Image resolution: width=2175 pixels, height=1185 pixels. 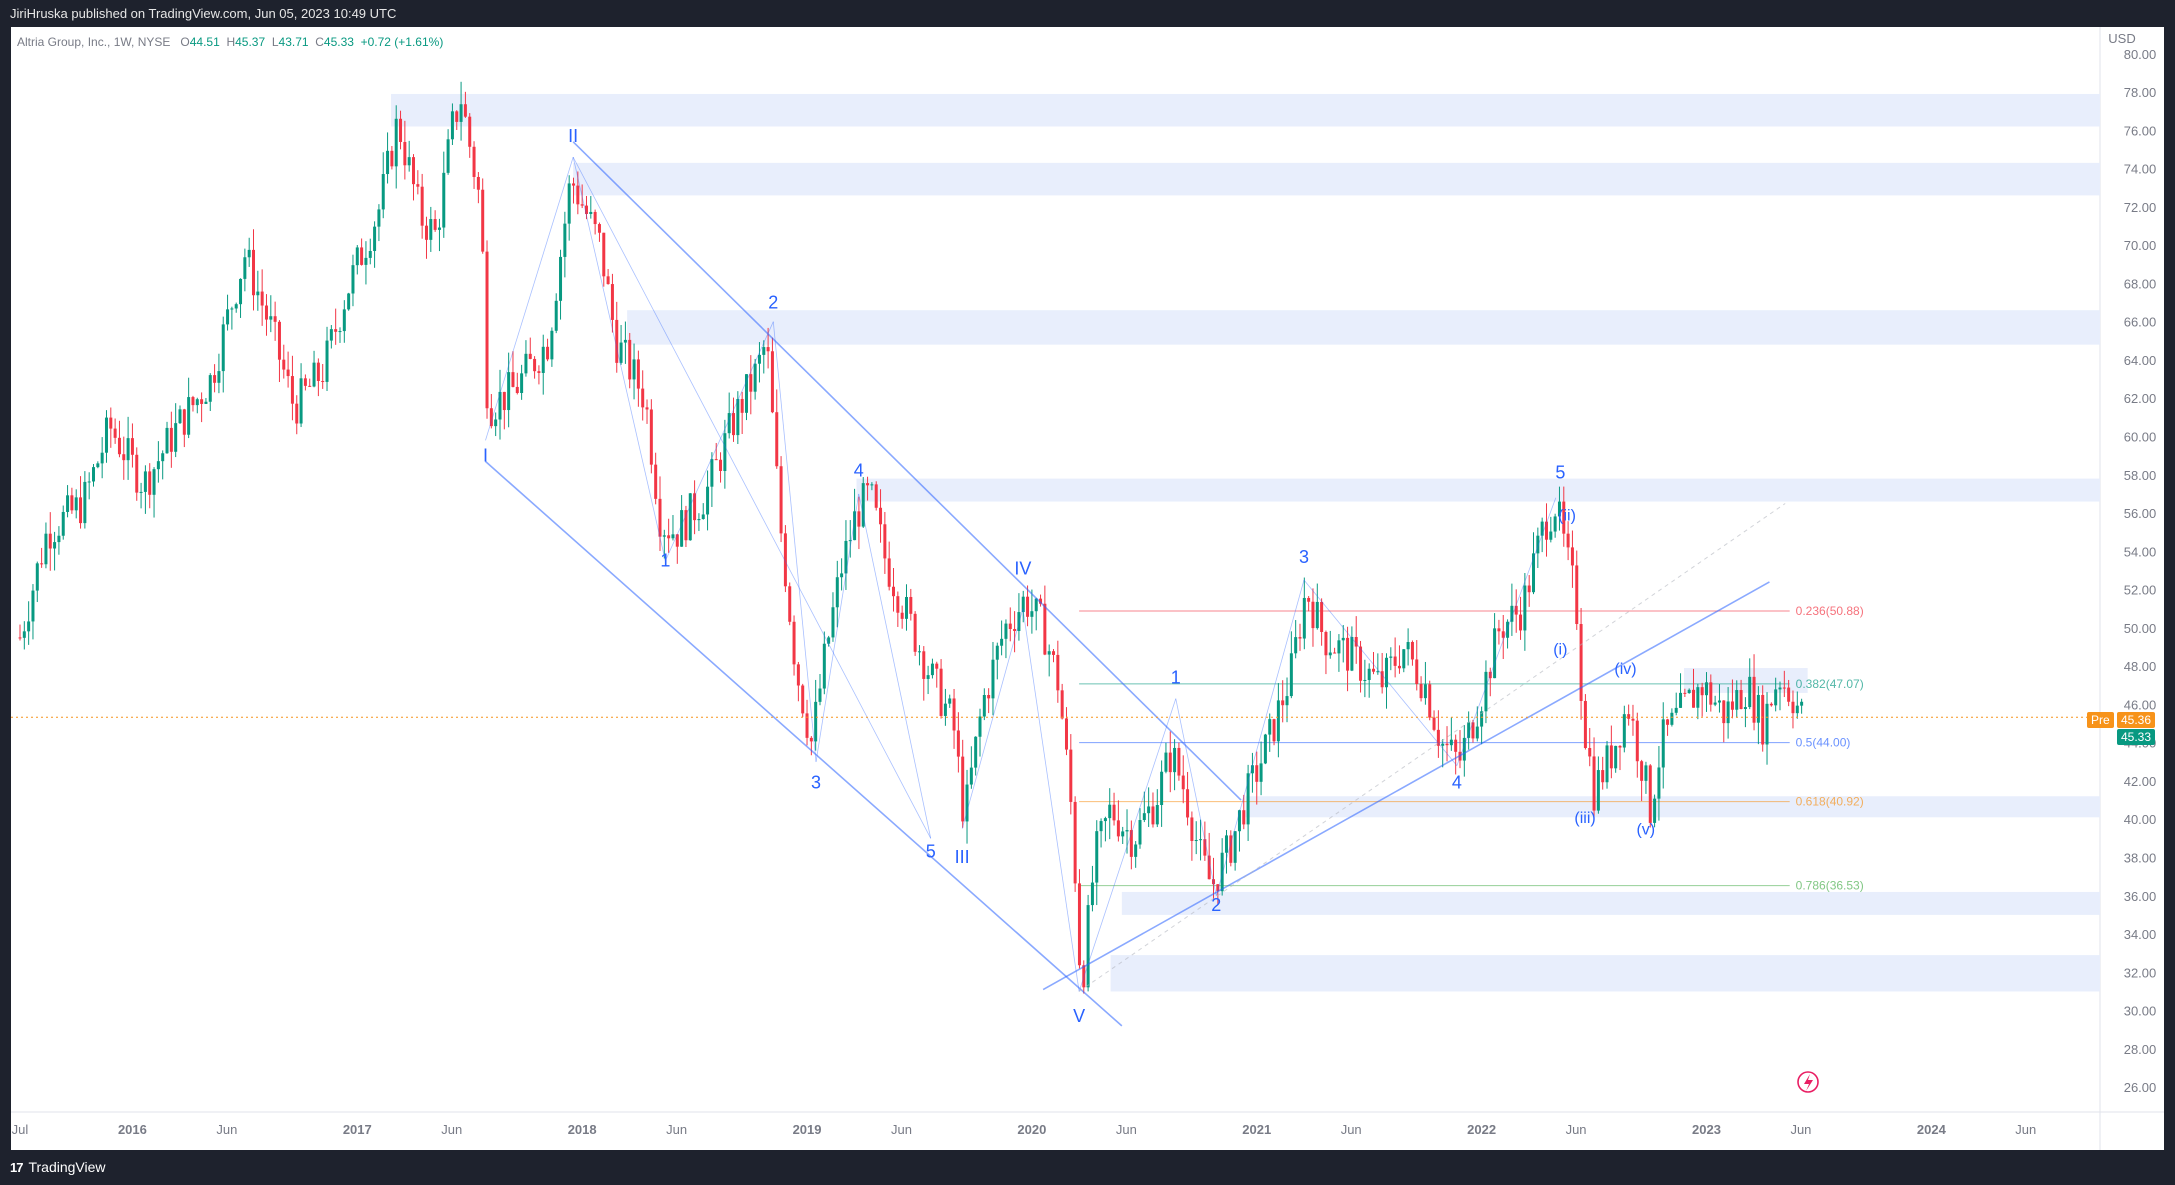 What do you see at coordinates (2140, 207) in the screenshot?
I see `y-tick-label: 72.00` at bounding box center [2140, 207].